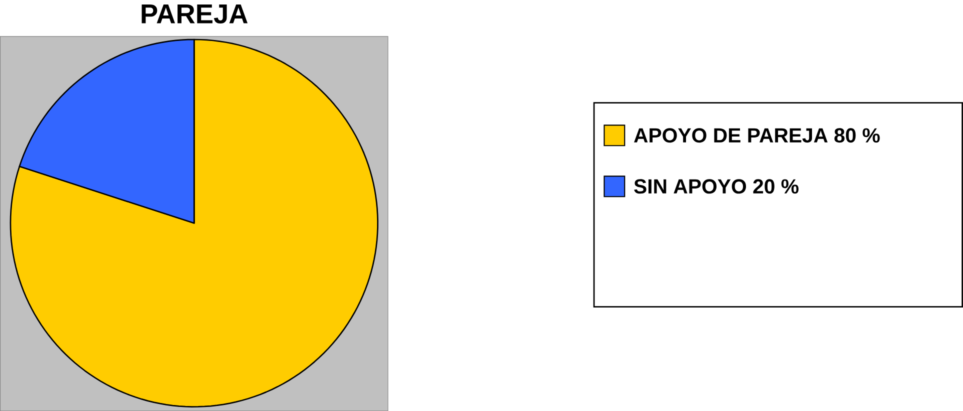 The width and height of the screenshot is (963, 411). What do you see at coordinates (195, 14) in the screenshot?
I see `chart-title: PAREJA` at bounding box center [195, 14].